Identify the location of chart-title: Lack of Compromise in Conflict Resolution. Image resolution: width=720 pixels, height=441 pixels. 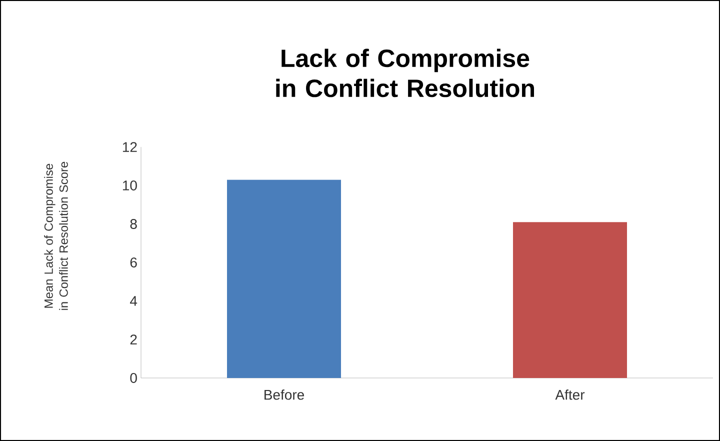
(405, 73).